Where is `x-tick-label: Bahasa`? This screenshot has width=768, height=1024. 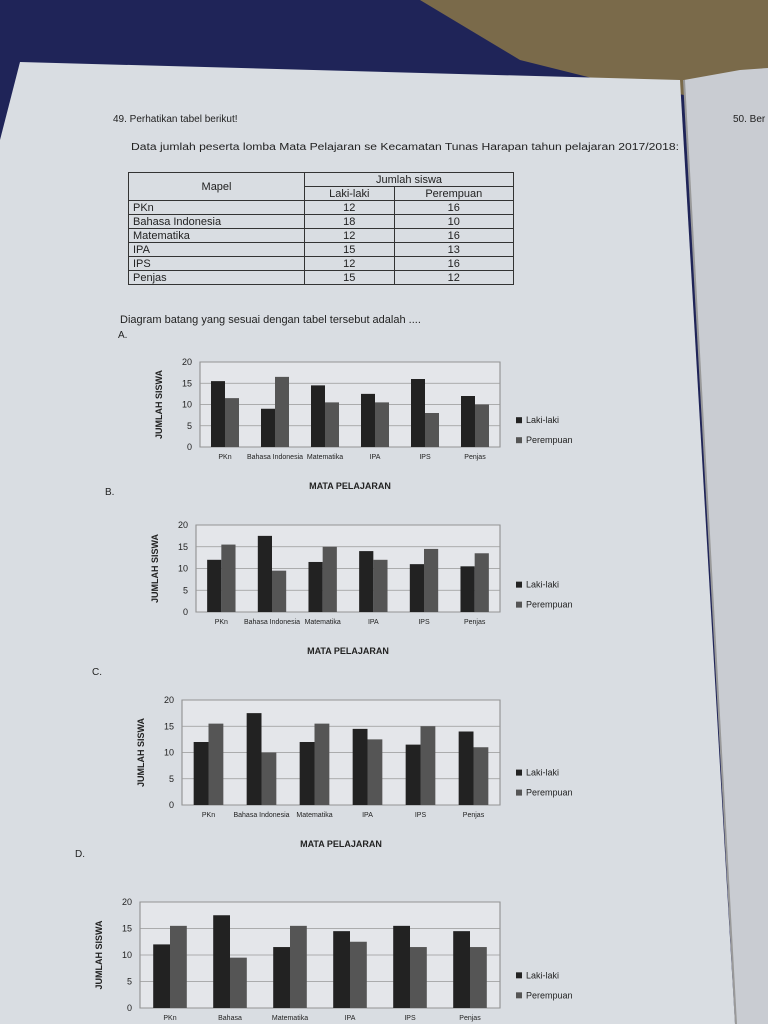 x-tick-label: Bahasa is located at coordinates (230, 1018).